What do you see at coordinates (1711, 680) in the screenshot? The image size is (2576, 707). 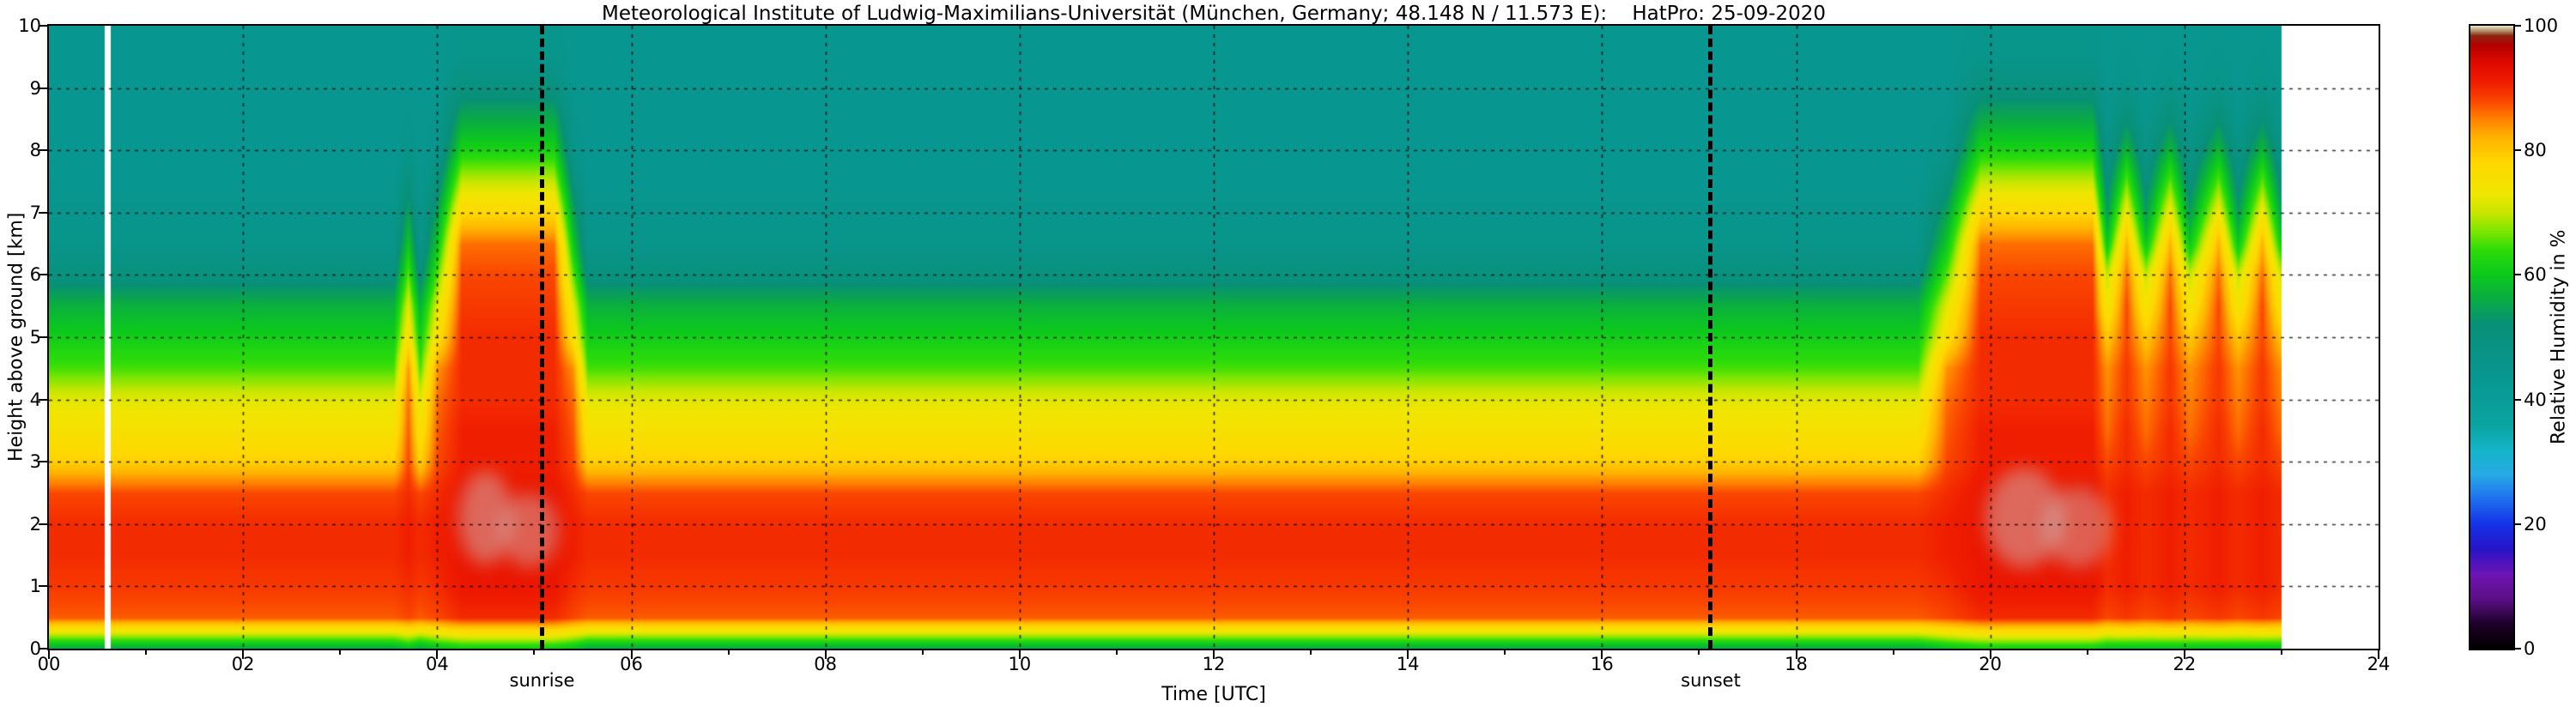 I see `sunset-label: sunset` at bounding box center [1711, 680].